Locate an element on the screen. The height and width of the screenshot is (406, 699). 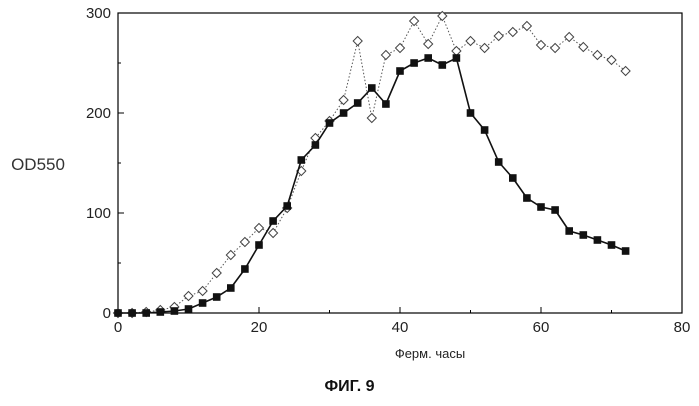
x-tick-label: 40 is located at coordinates (400, 327).